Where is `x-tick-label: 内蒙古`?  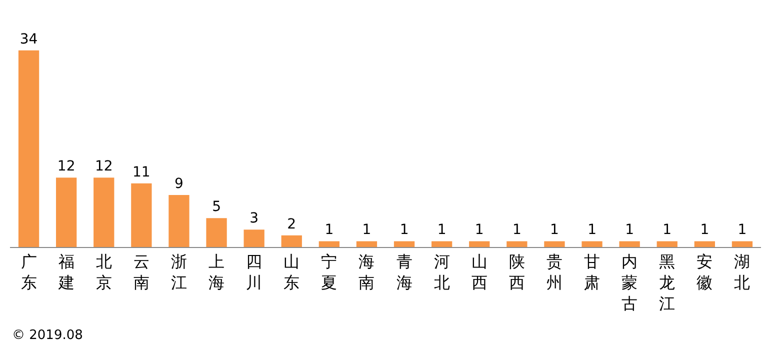 x-tick-label: 内蒙古 is located at coordinates (630, 282).